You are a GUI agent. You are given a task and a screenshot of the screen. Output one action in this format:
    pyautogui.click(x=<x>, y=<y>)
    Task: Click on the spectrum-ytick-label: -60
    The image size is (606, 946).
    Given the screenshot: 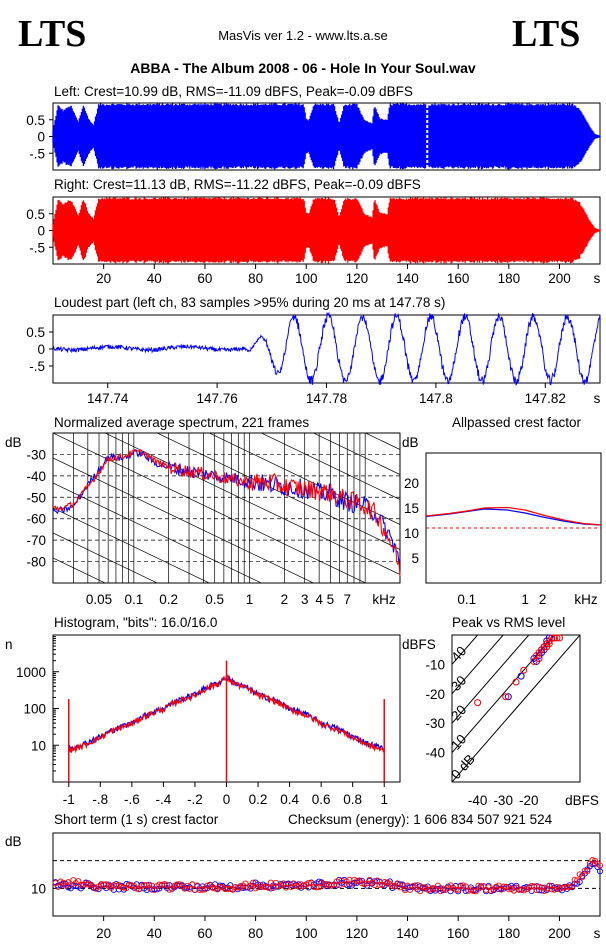 What is the action you would take?
    pyautogui.click(x=36, y=519)
    